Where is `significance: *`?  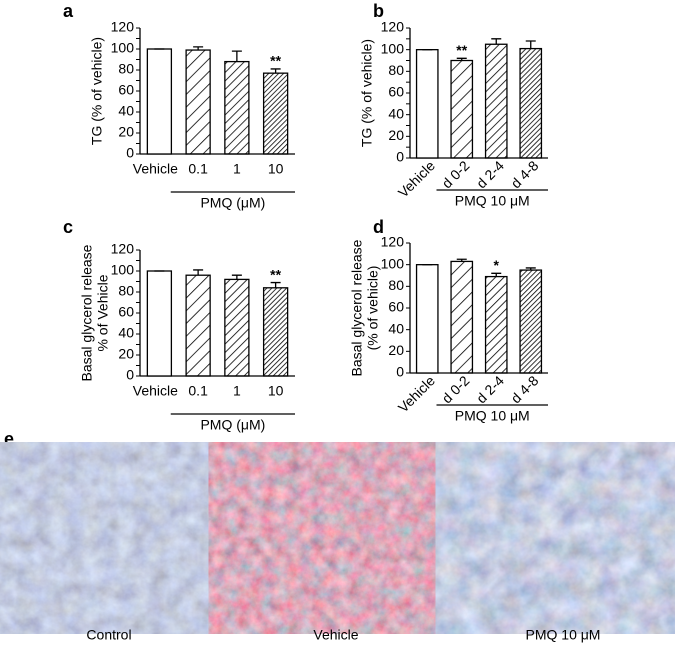
significance: * is located at coordinates (497, 265).